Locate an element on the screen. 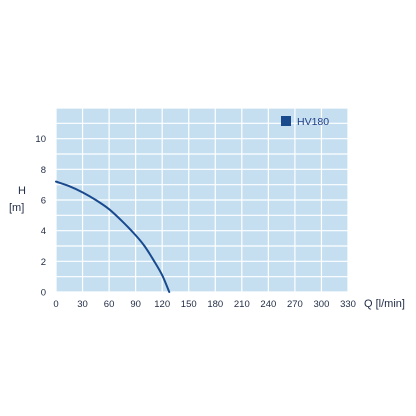  y-tick-label-1: 2 is located at coordinates (43, 262).